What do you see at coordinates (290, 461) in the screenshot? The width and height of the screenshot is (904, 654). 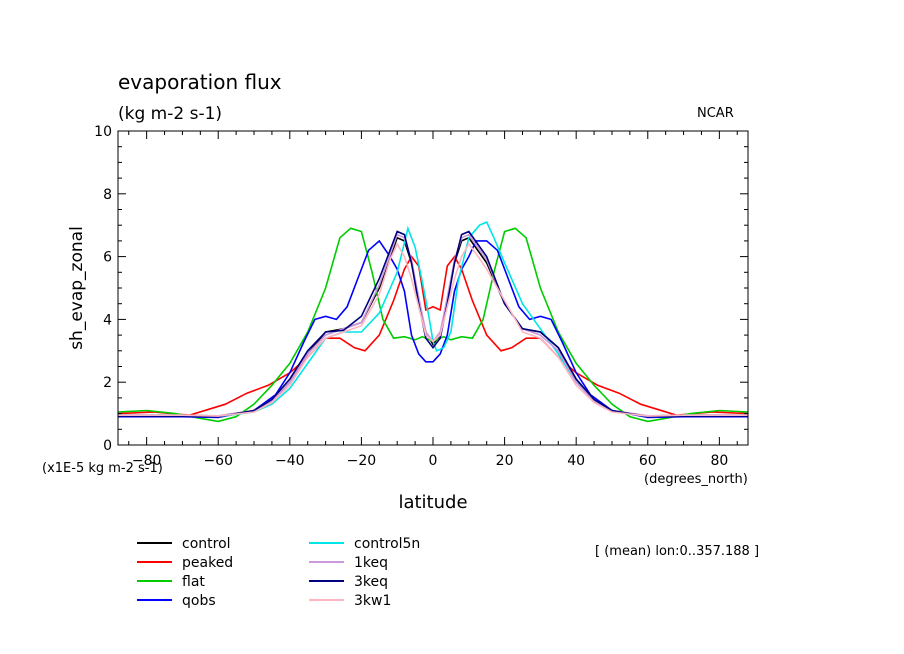 I see `x-tick-label: −40` at bounding box center [290, 461].